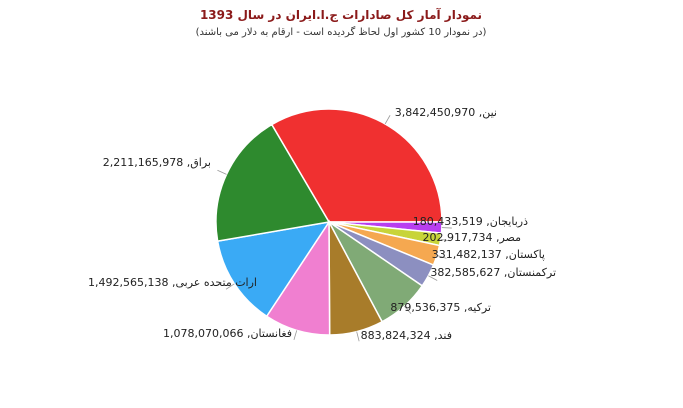  Describe the element at coordinates (157, 162) in the screenshot. I see `slice-label-9: 2,211,165,978 ,براق` at that location.